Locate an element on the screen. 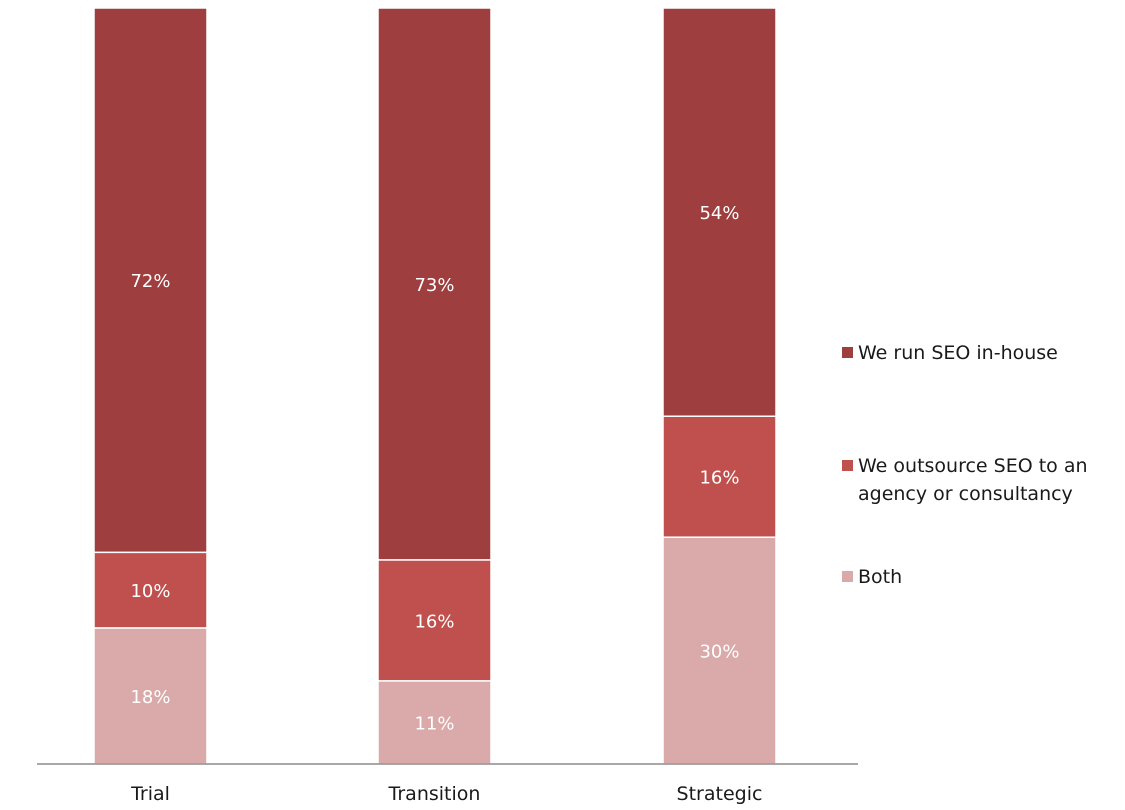 This screenshot has width=1125, height=810. data-label: 30% is located at coordinates (719, 652).